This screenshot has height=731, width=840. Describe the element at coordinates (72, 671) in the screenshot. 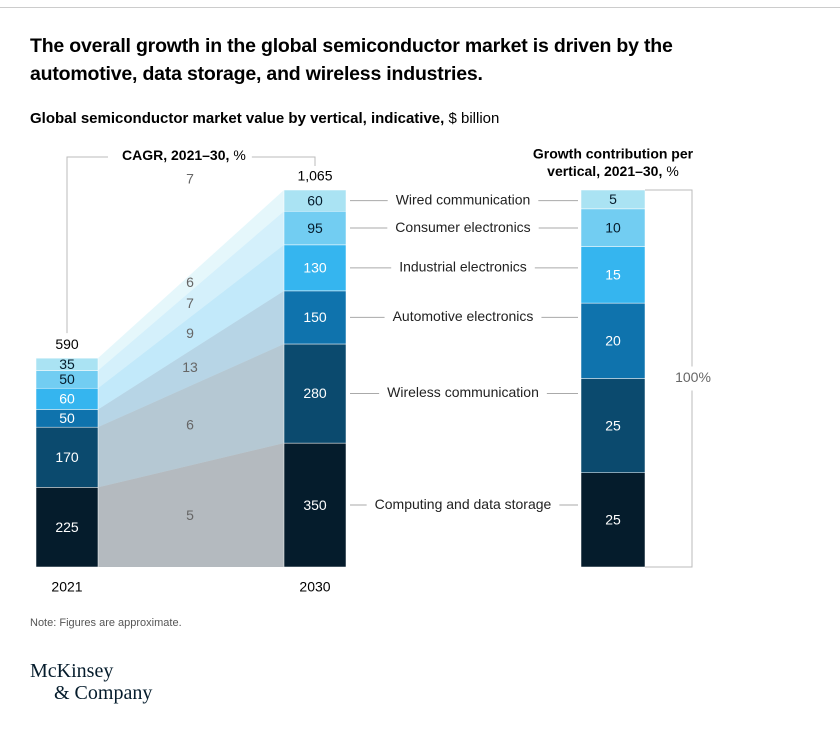

I see `logo-line: McKinsey` at that location.